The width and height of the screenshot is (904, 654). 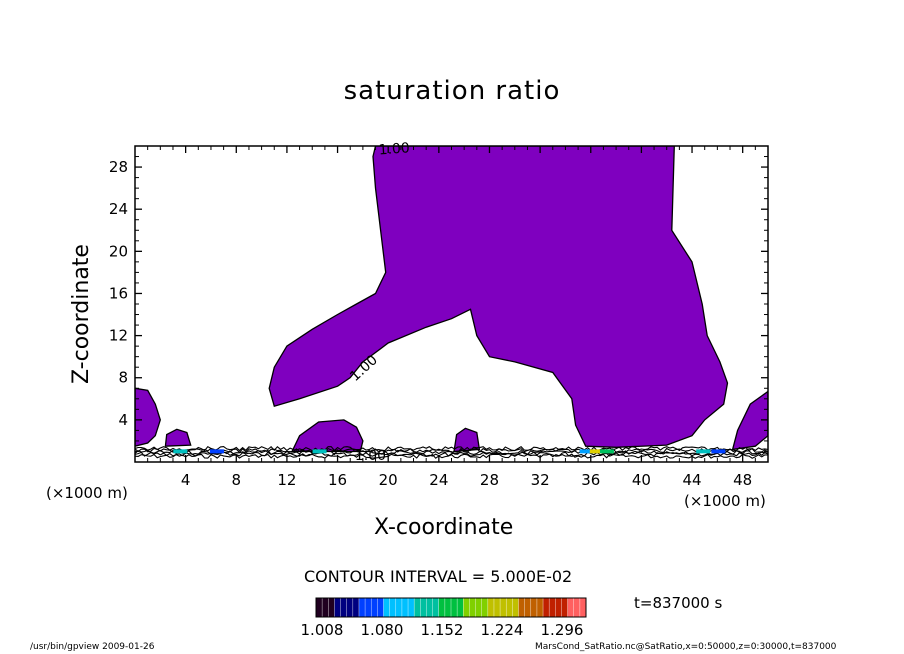 What do you see at coordinates (489, 480) in the screenshot?
I see `x-tick-label: 28` at bounding box center [489, 480].